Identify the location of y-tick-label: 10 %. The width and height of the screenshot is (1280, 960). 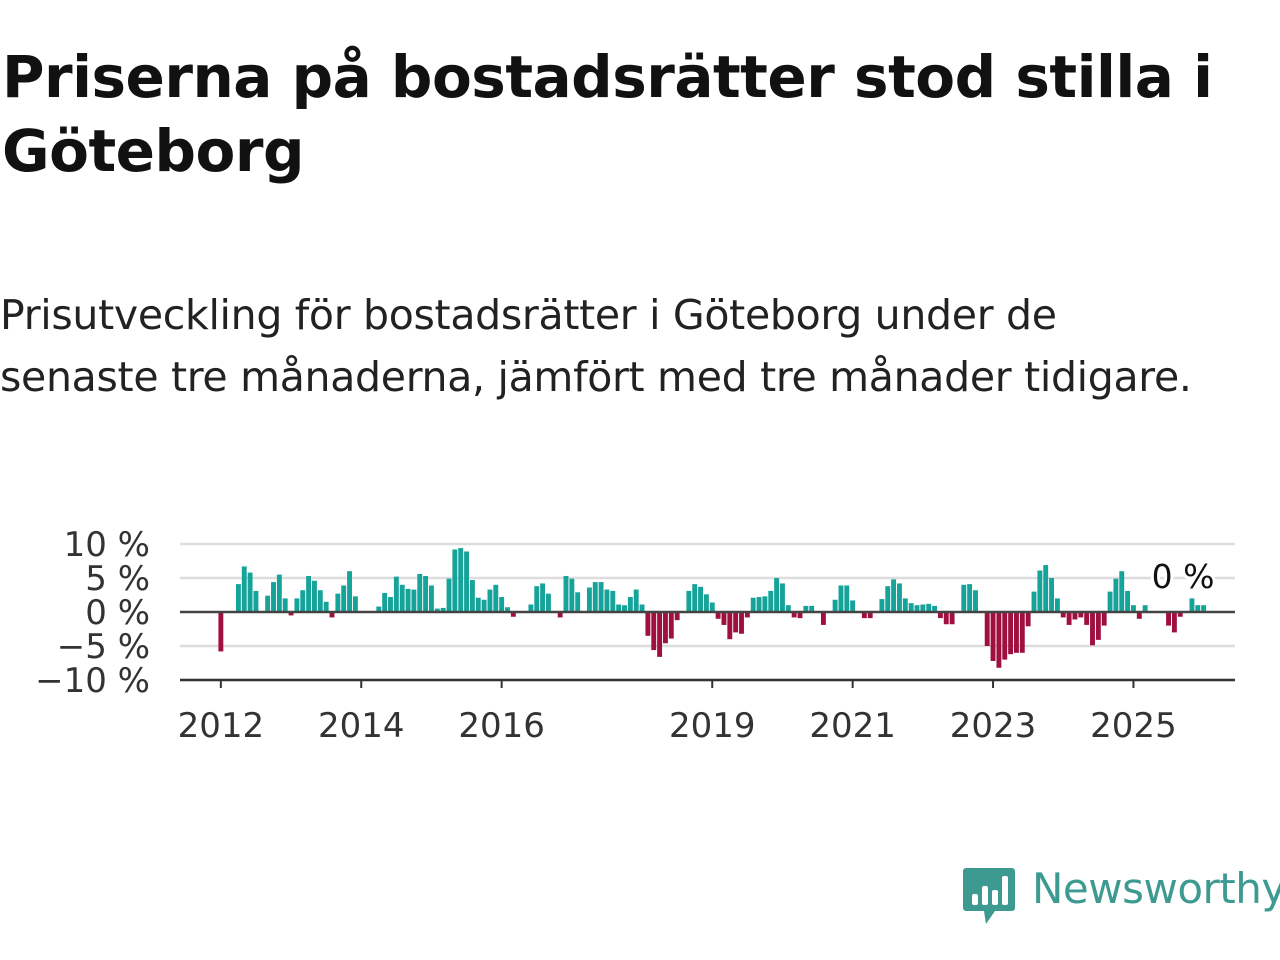
(107, 545).